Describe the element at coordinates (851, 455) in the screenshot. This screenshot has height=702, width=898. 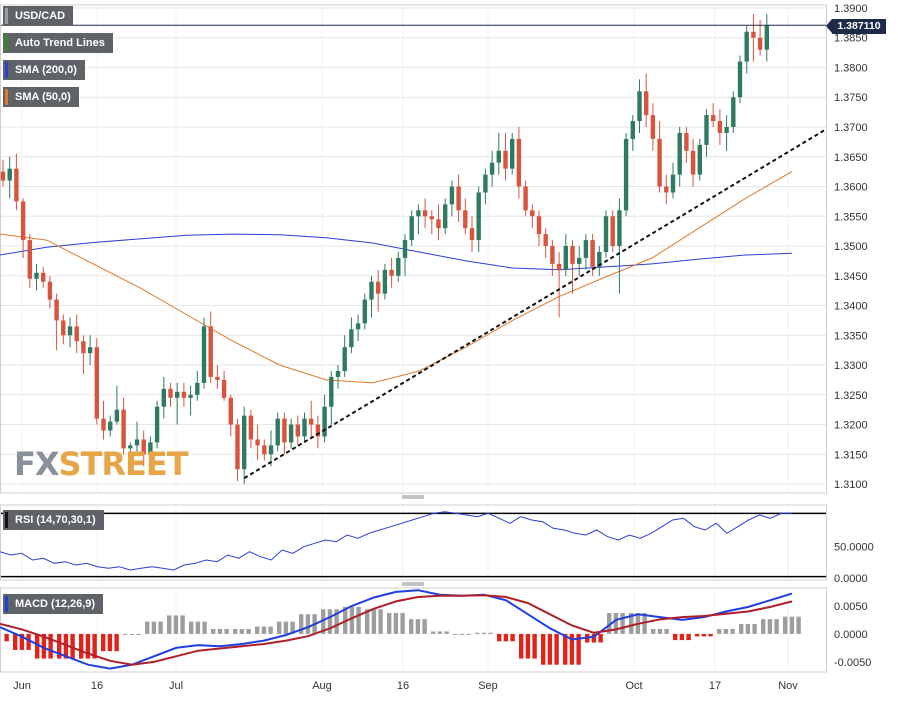
I see `y-tick-label: 1.3150` at that location.